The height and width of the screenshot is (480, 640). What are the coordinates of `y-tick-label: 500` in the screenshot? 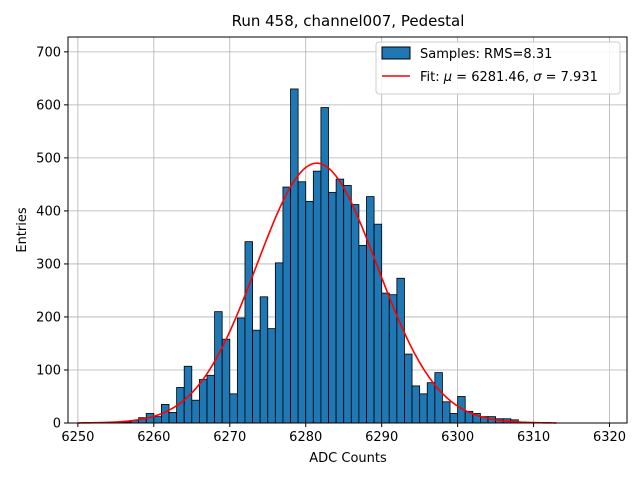 It's located at (48, 158).